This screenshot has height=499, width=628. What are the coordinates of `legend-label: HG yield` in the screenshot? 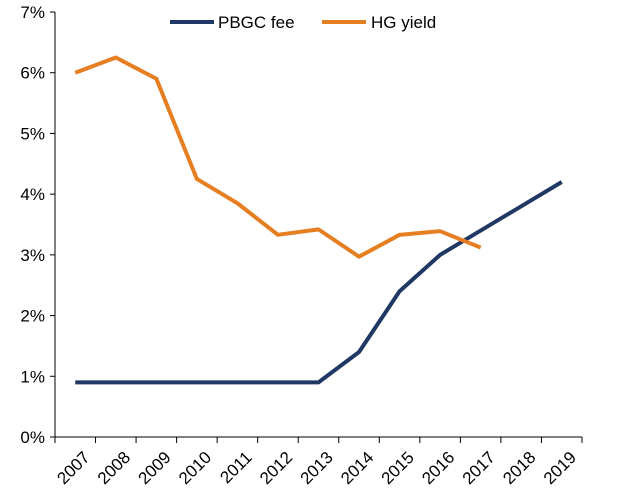 It's located at (403, 22).